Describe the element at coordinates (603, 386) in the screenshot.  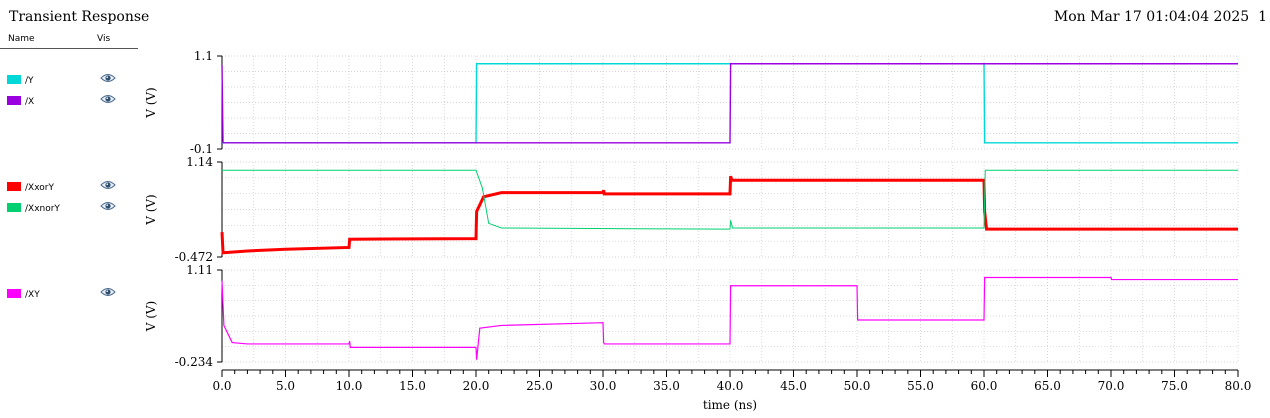
I see `x-tick-label: 30.0` at that location.